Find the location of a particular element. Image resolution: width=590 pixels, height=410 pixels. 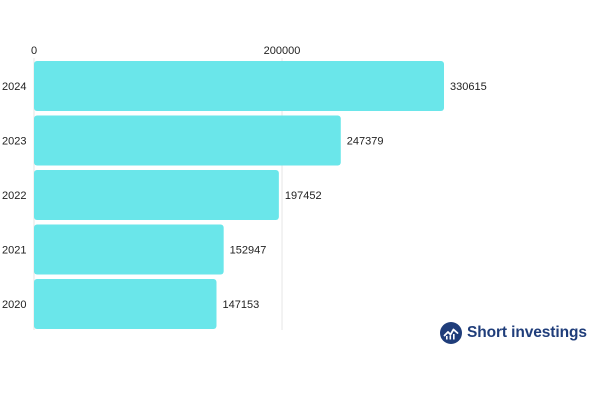

watermark-logo: Short investings is located at coordinates (513, 333).